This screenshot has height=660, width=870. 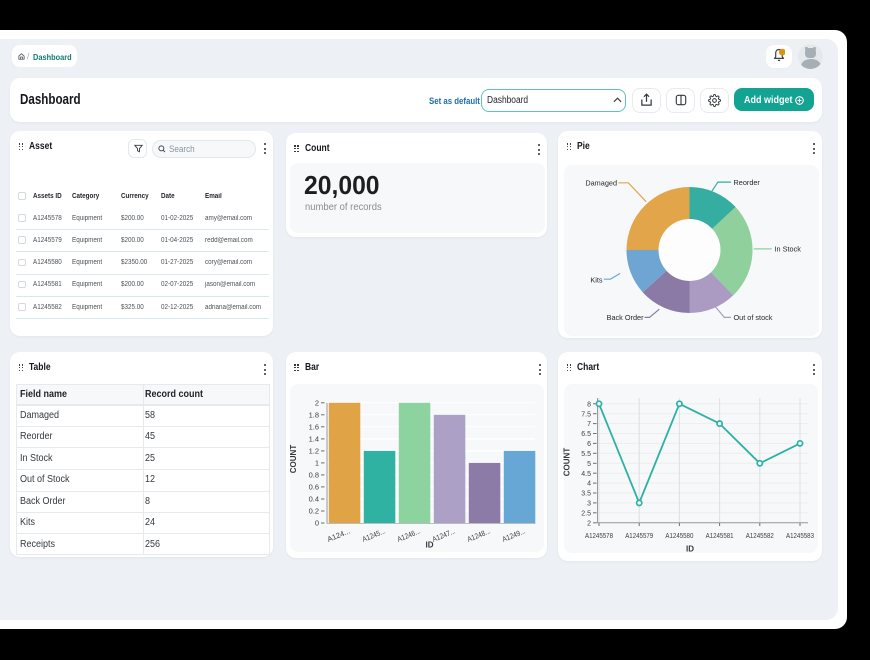 What do you see at coordinates (760, 535) in the screenshot?
I see `svg-text: A1245582` at bounding box center [760, 535].